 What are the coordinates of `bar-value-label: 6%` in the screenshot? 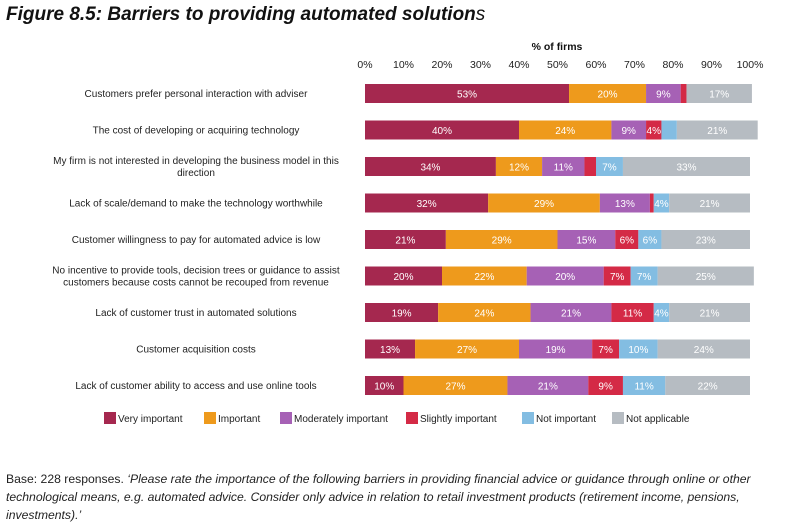 It's located at (627, 241).